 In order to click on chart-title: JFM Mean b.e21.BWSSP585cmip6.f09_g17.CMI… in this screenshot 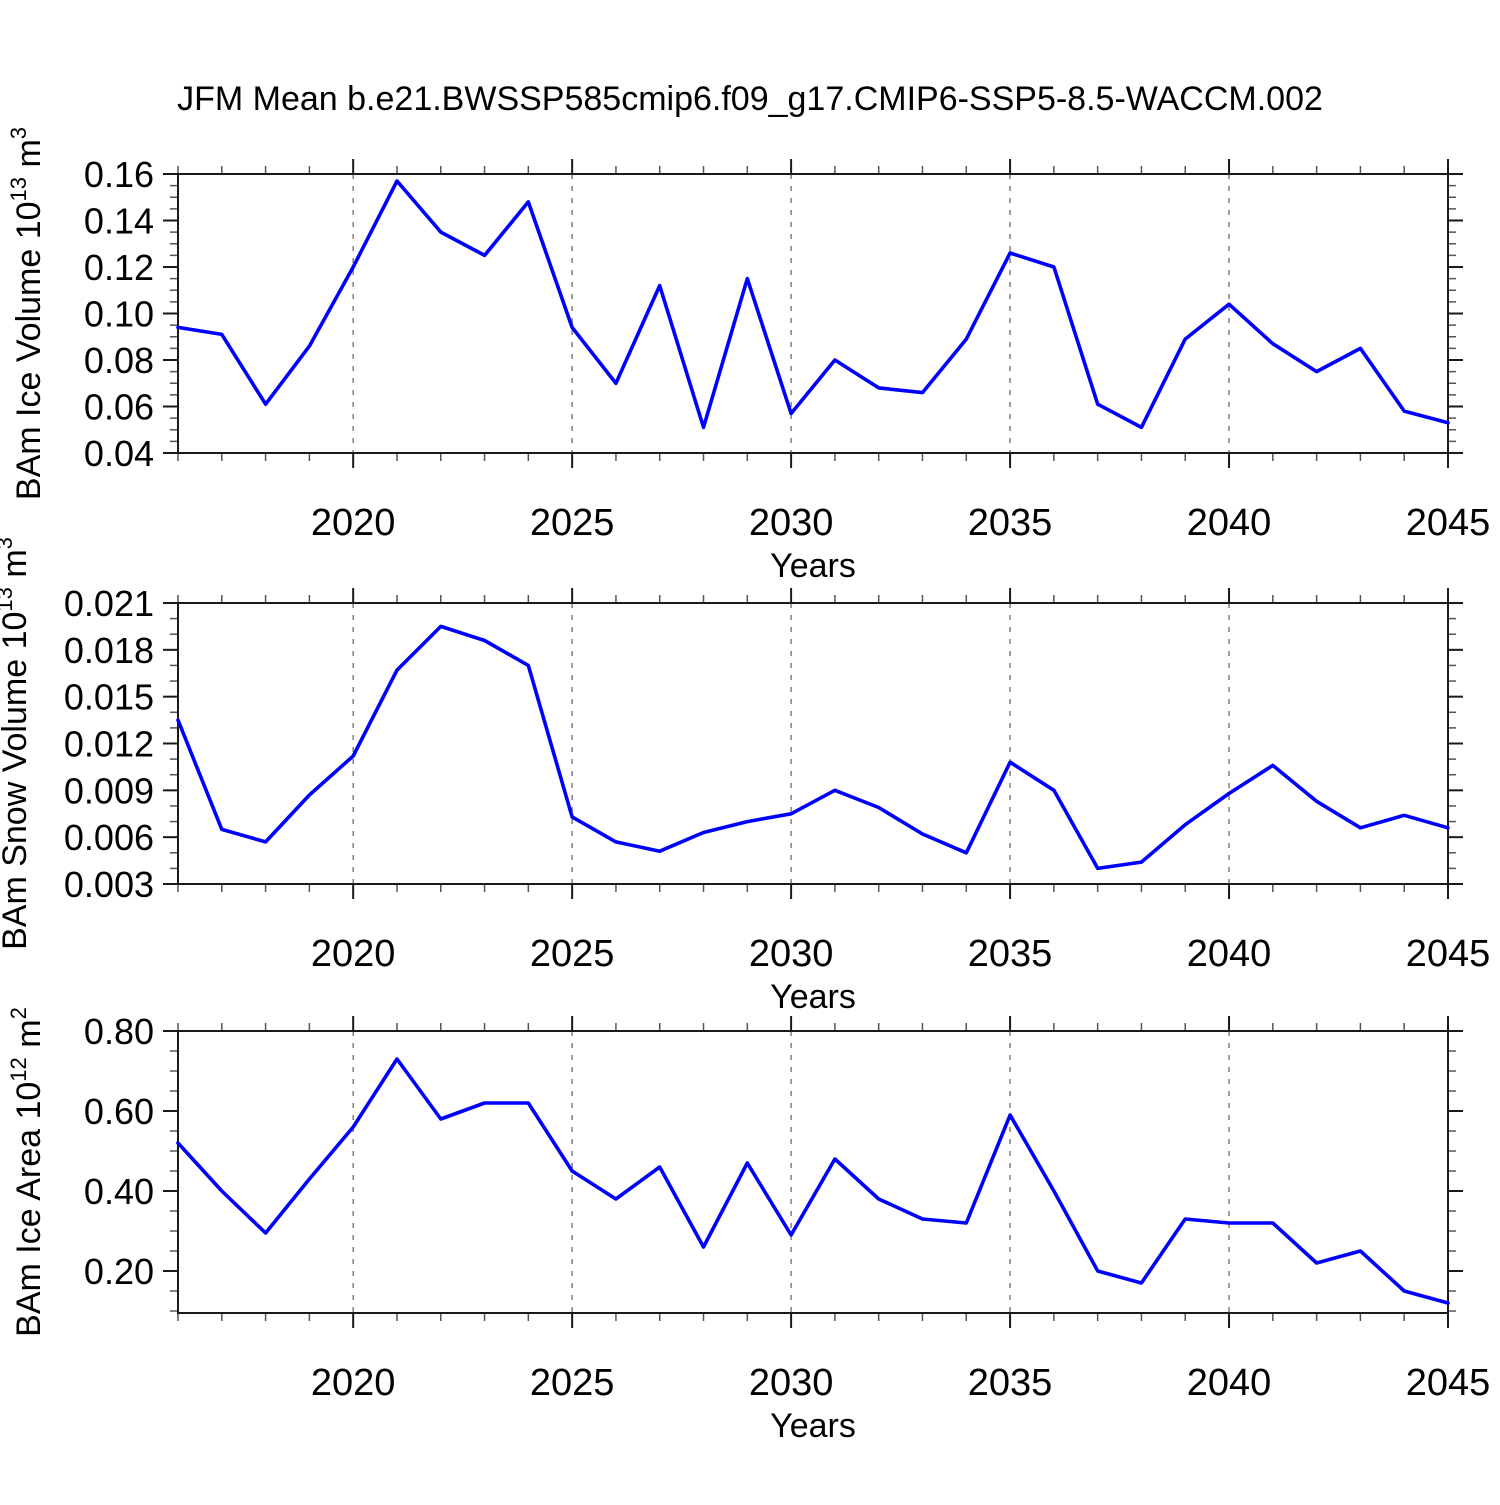, I will do `click(750, 99)`.